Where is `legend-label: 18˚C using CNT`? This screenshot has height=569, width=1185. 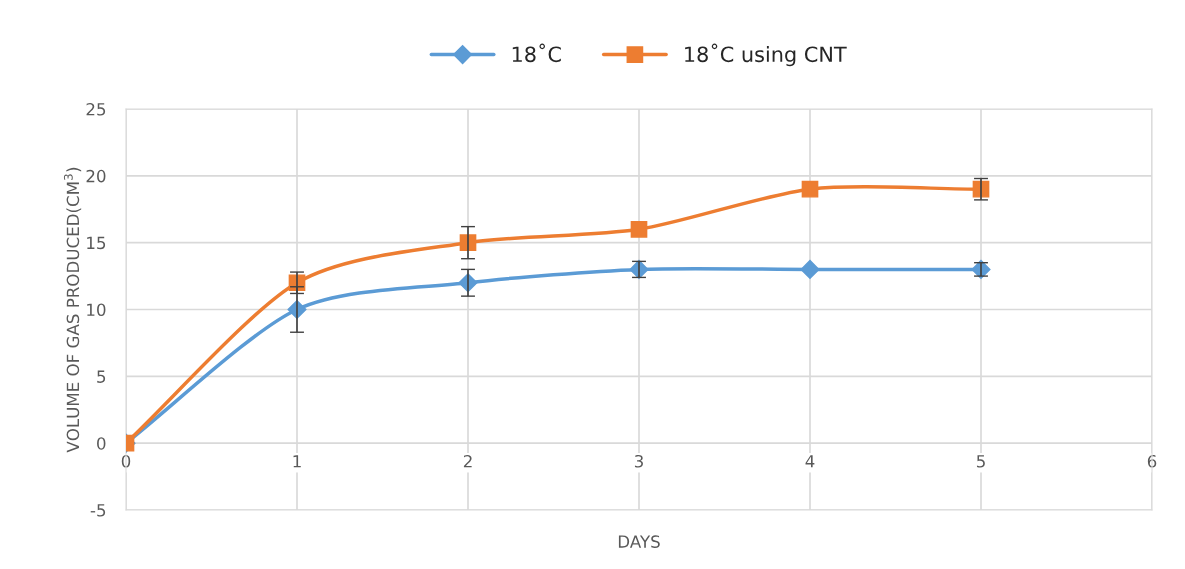
legend-label: 18˚C using CNT is located at coordinates (766, 55).